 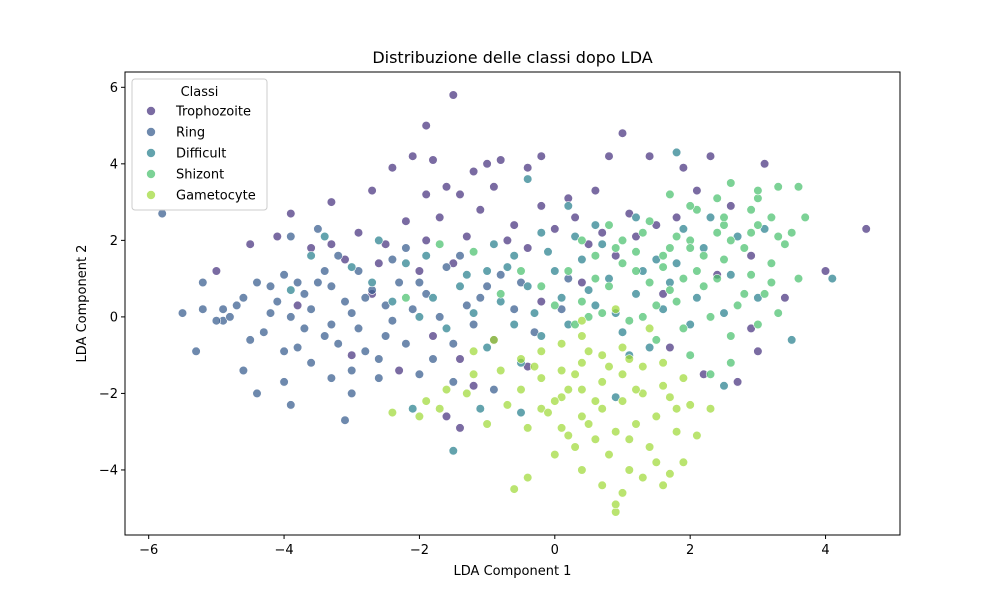 What do you see at coordinates (365, 317) in the screenshot?
I see `series-ring` at bounding box center [365, 317].